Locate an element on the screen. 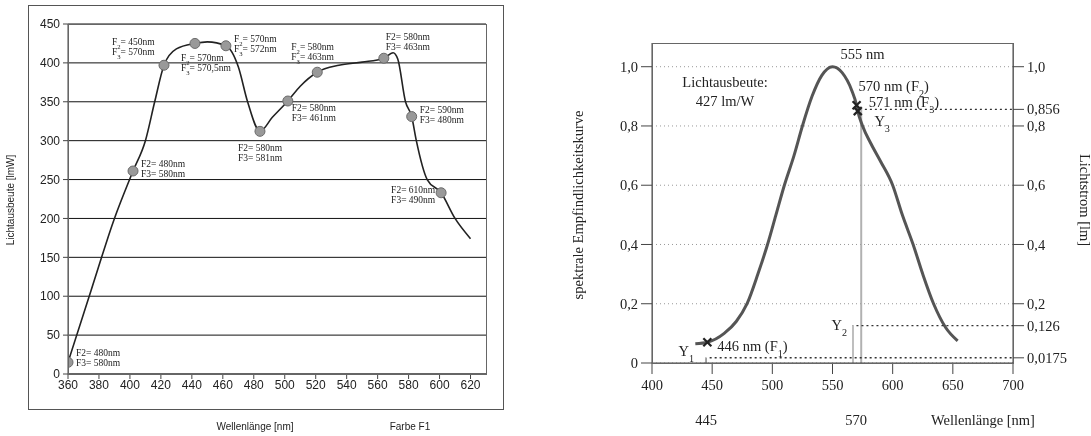 This screenshot has height=436, width=1091. y2-tick-label: 0,6 is located at coordinates (1036, 185).